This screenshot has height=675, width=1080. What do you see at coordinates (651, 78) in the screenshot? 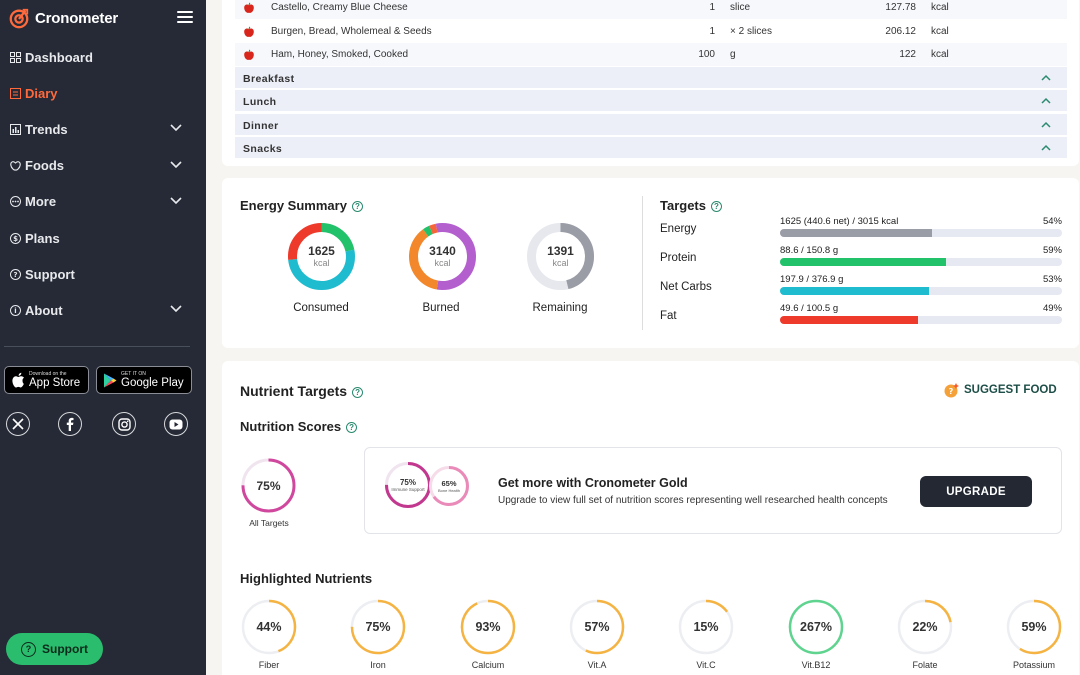
I see `meal-section-header: Breakfast` at bounding box center [651, 78].